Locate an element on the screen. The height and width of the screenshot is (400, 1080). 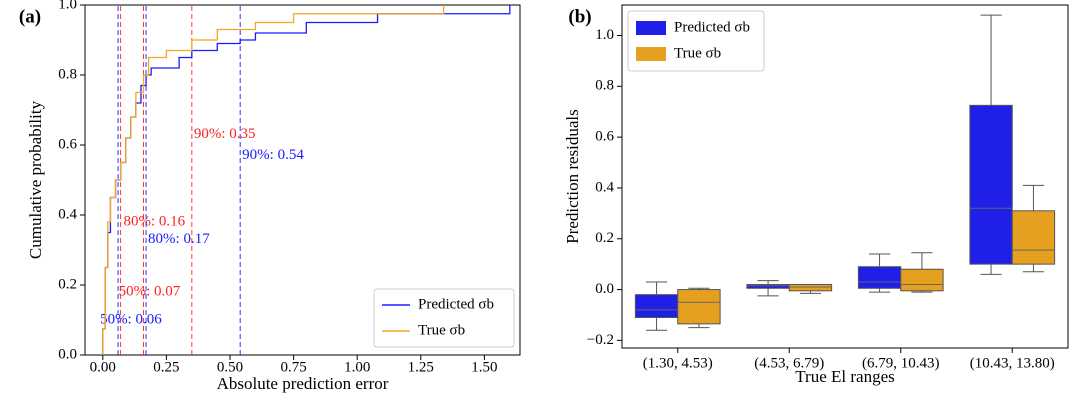
annotation: 90%: 0.54 is located at coordinates (273, 155).